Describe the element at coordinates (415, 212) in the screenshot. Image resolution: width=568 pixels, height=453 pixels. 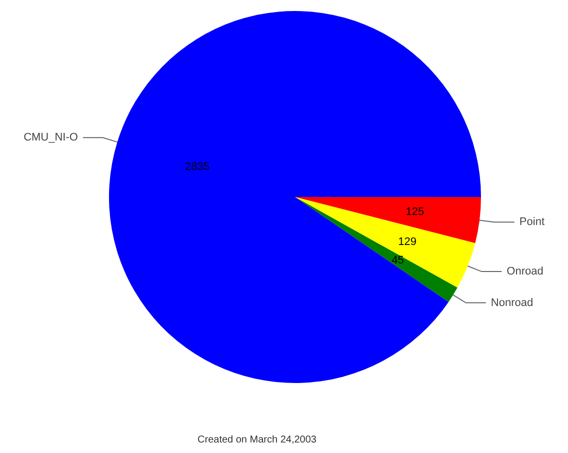
I see `data-label: 125` at that location.